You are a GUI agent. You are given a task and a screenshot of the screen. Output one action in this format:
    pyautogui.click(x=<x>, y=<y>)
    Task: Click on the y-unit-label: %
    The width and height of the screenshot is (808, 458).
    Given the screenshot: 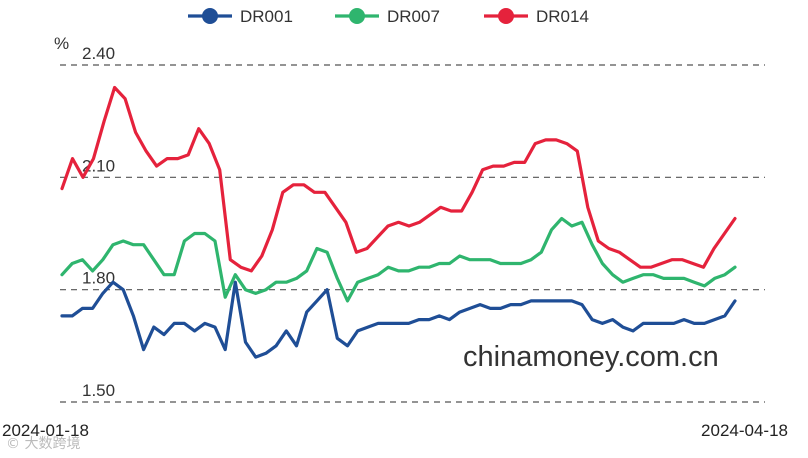 What is the action you would take?
    pyautogui.click(x=61, y=43)
    